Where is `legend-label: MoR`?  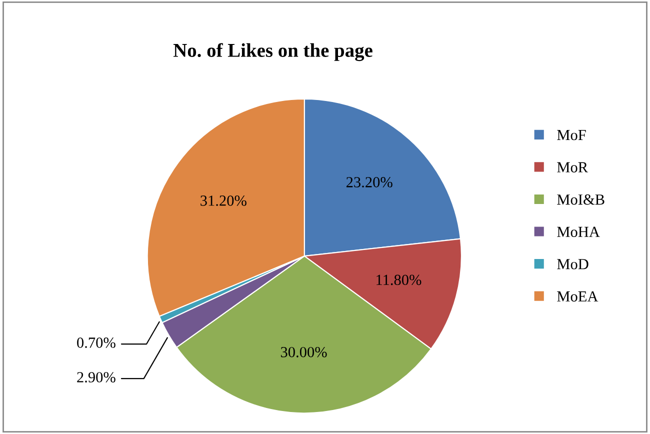
legend-label: MoR is located at coordinates (572, 167).